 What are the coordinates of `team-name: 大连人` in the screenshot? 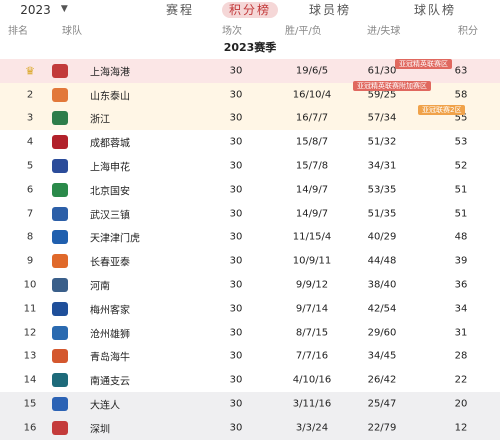 It's located at (105, 406).